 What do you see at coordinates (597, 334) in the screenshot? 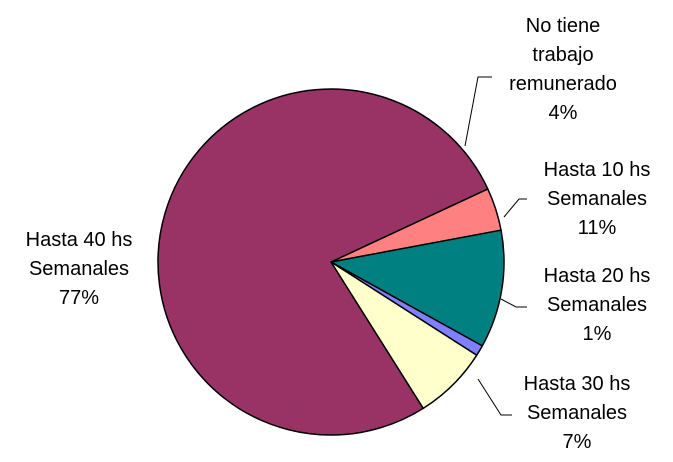
I see `slice-percent-label: 1%` at bounding box center [597, 334].